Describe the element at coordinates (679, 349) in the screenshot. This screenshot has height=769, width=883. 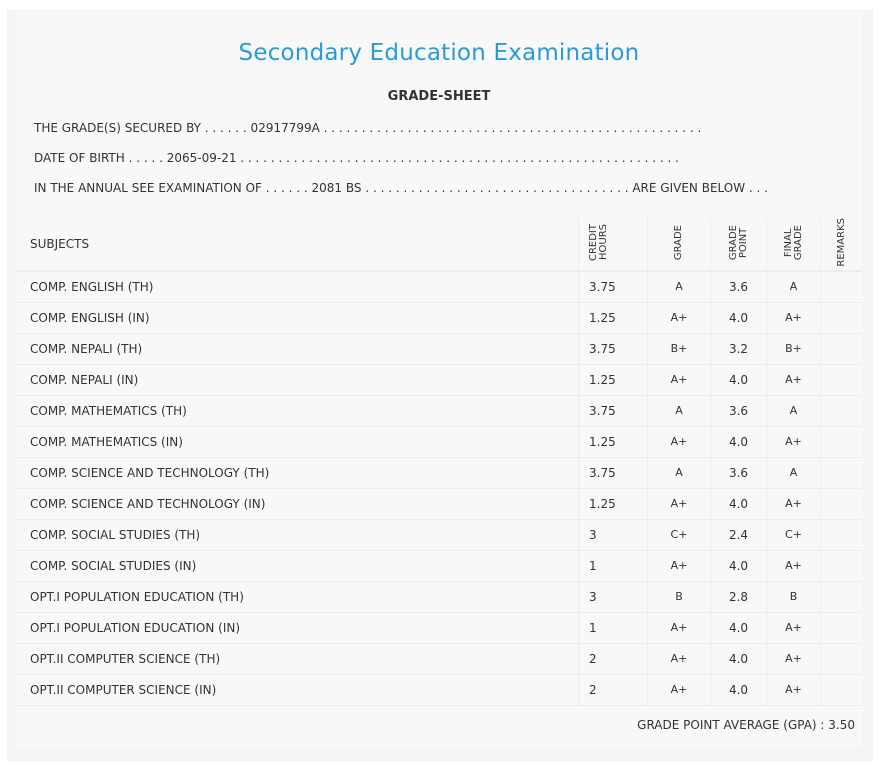
I see `grade-cell: B+` at that location.